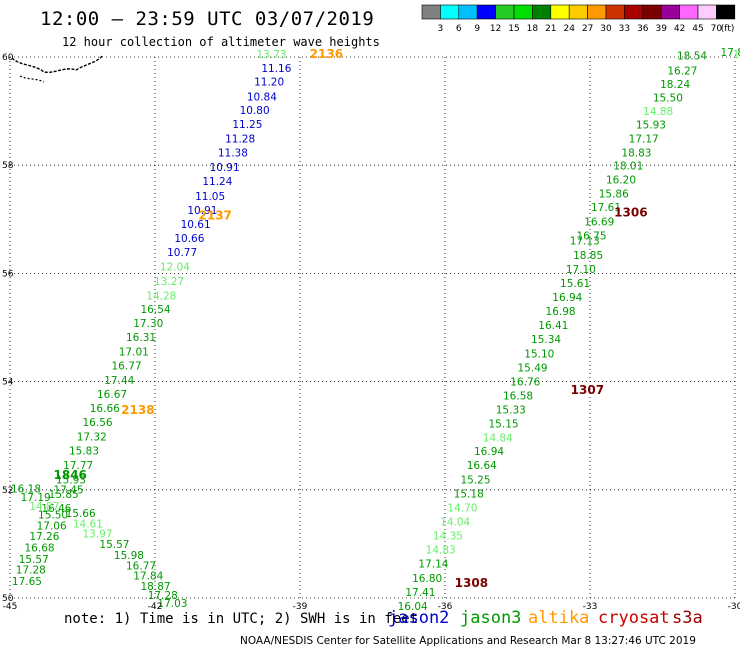  Describe the element at coordinates (240, 139) in the screenshot. I see `wave-height-value: 11.28` at that location.